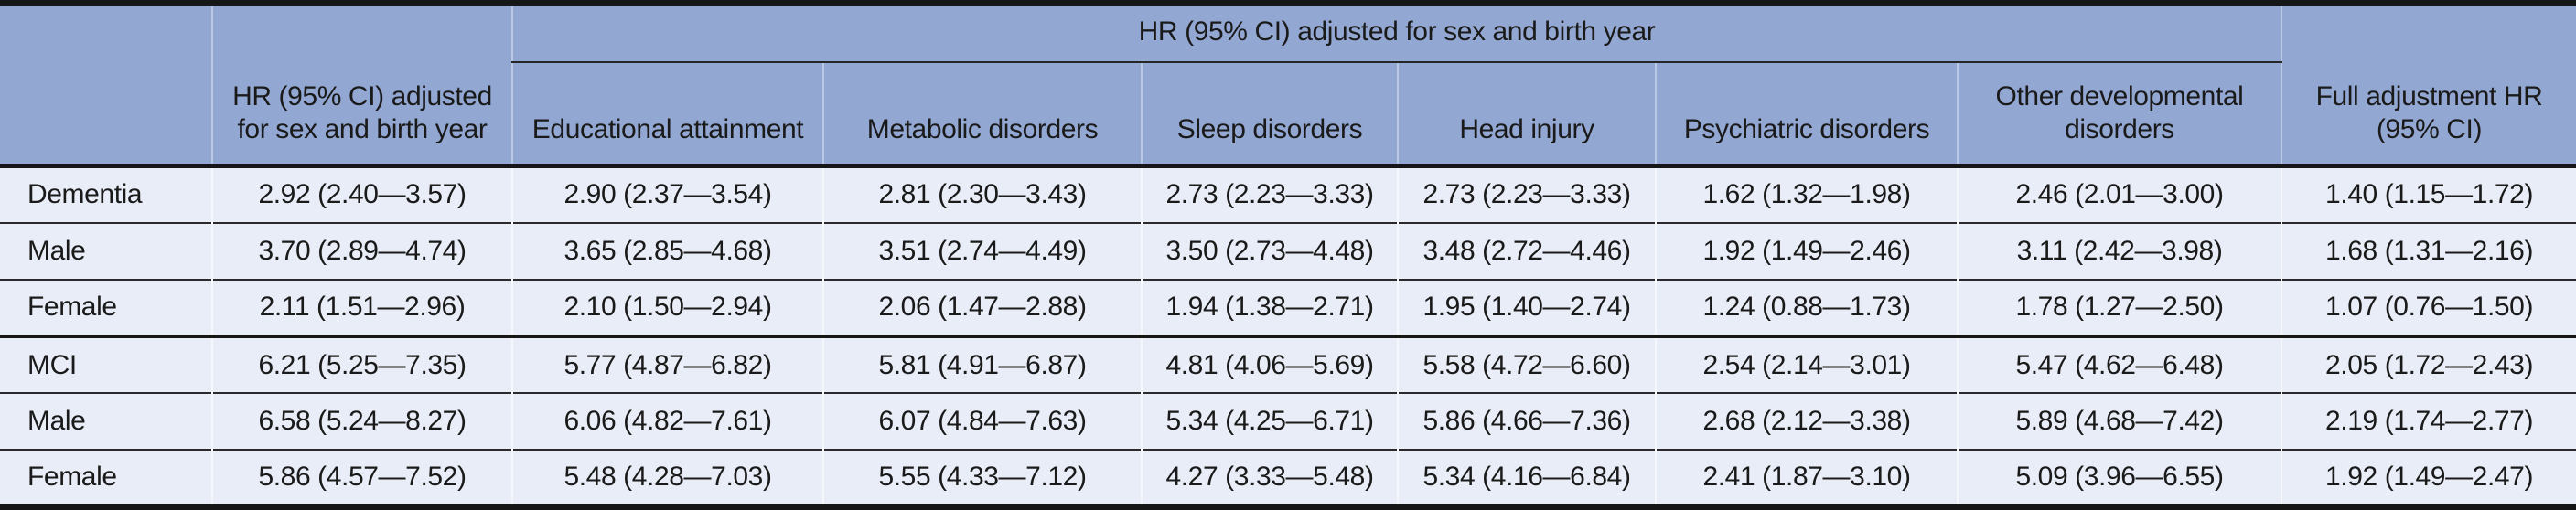 The height and width of the screenshot is (510, 2576). What do you see at coordinates (1807, 307) in the screenshot?
I see `cell-hr-value: 1.24 (0.88—1.73)` at bounding box center [1807, 307].